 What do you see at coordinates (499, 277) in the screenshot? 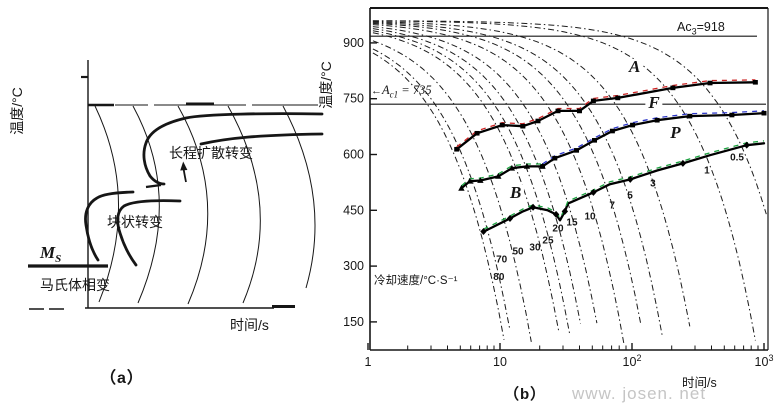
I see `cooling-rate-label-80: 80` at bounding box center [499, 277].